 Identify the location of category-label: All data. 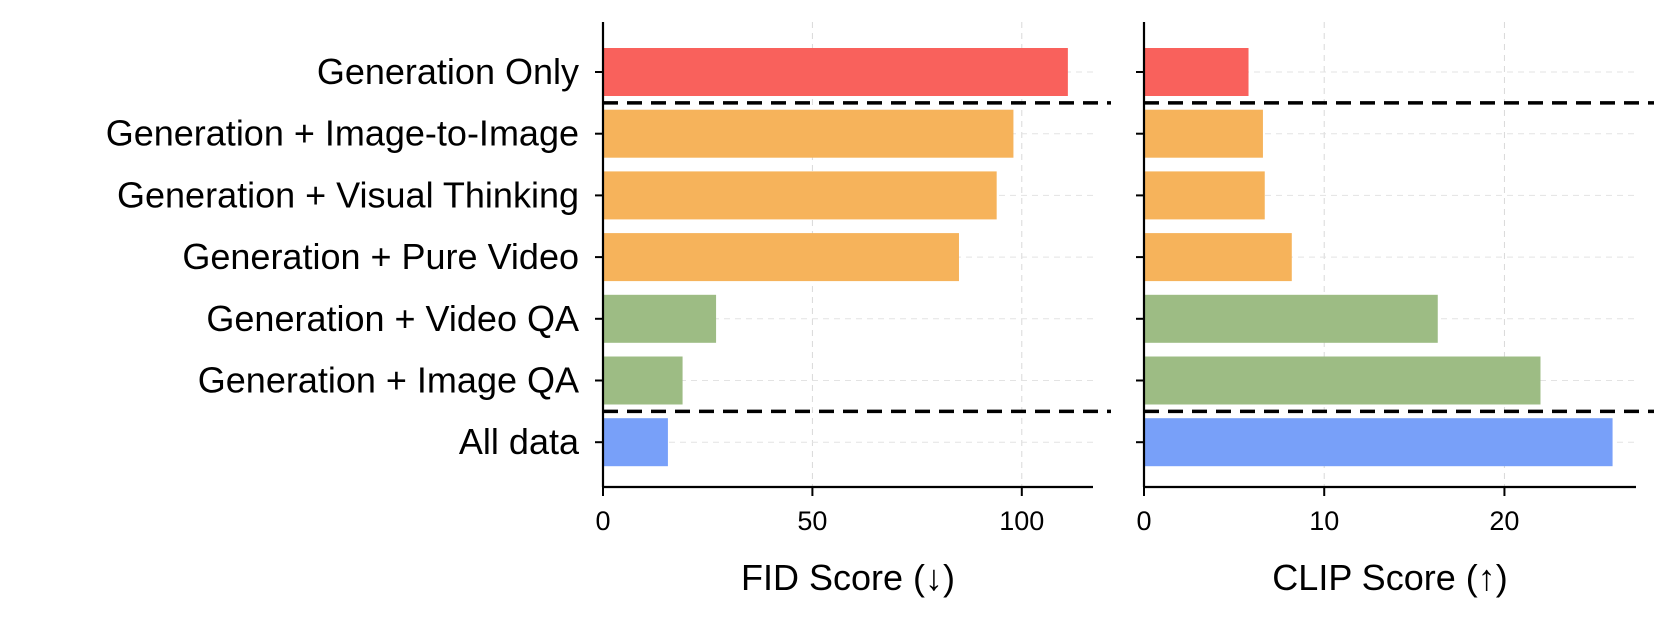
(519, 441).